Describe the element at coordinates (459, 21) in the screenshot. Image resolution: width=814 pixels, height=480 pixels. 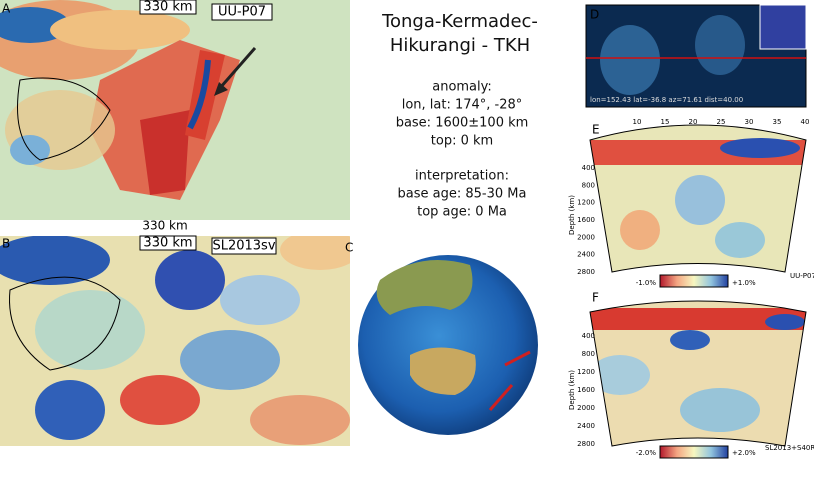
I see `title: Tonga-Kermadec-` at that location.